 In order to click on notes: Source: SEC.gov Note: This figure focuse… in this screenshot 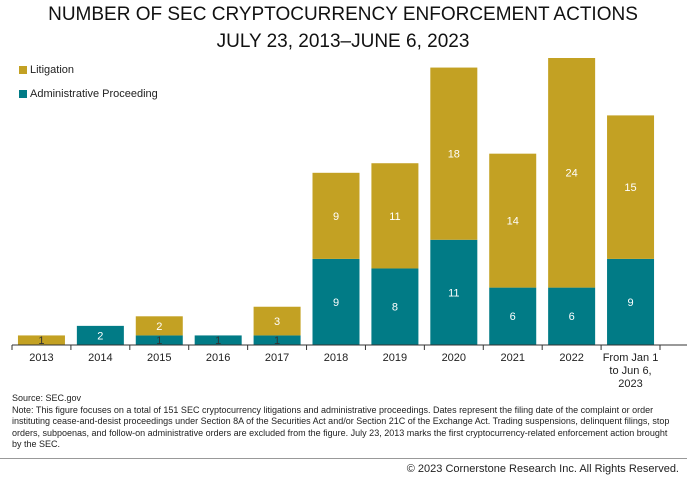, I will do `click(344, 422)`.